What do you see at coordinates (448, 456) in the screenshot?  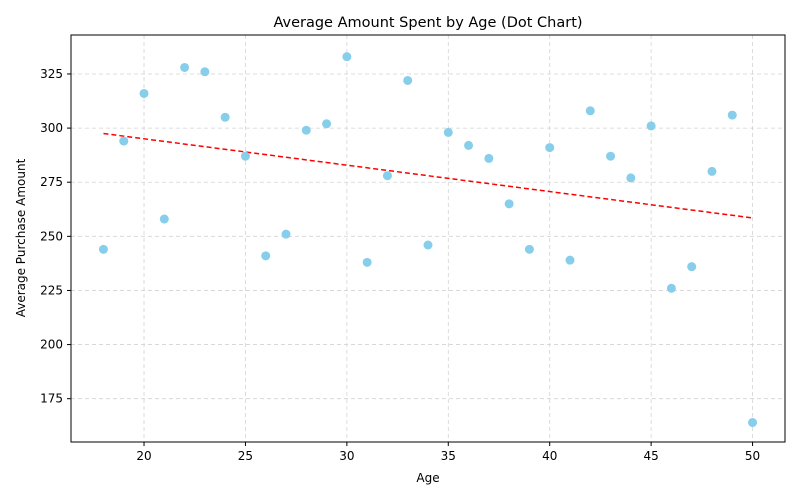 I see `x-tick-label: 35` at bounding box center [448, 456].